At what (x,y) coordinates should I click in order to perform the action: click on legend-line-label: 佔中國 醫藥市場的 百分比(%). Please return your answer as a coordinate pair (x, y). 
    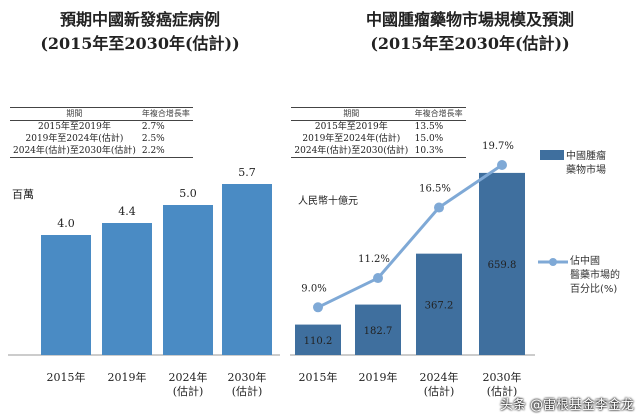
    Looking at the image, I should click on (595, 276).